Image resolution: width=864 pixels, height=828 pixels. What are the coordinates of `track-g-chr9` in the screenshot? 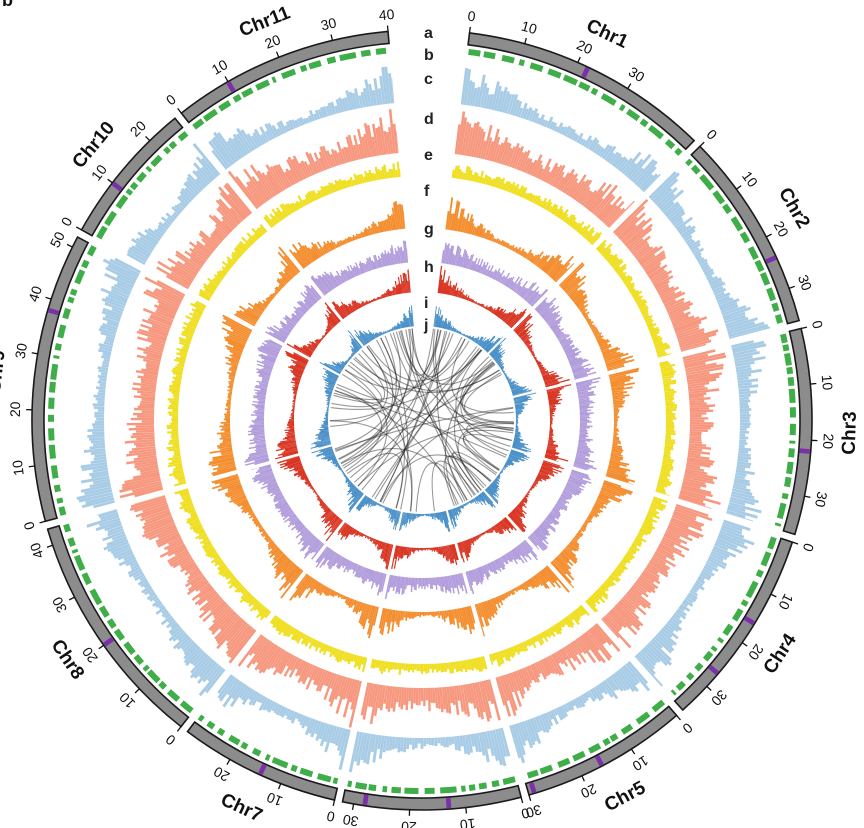 It's located at (263, 402).